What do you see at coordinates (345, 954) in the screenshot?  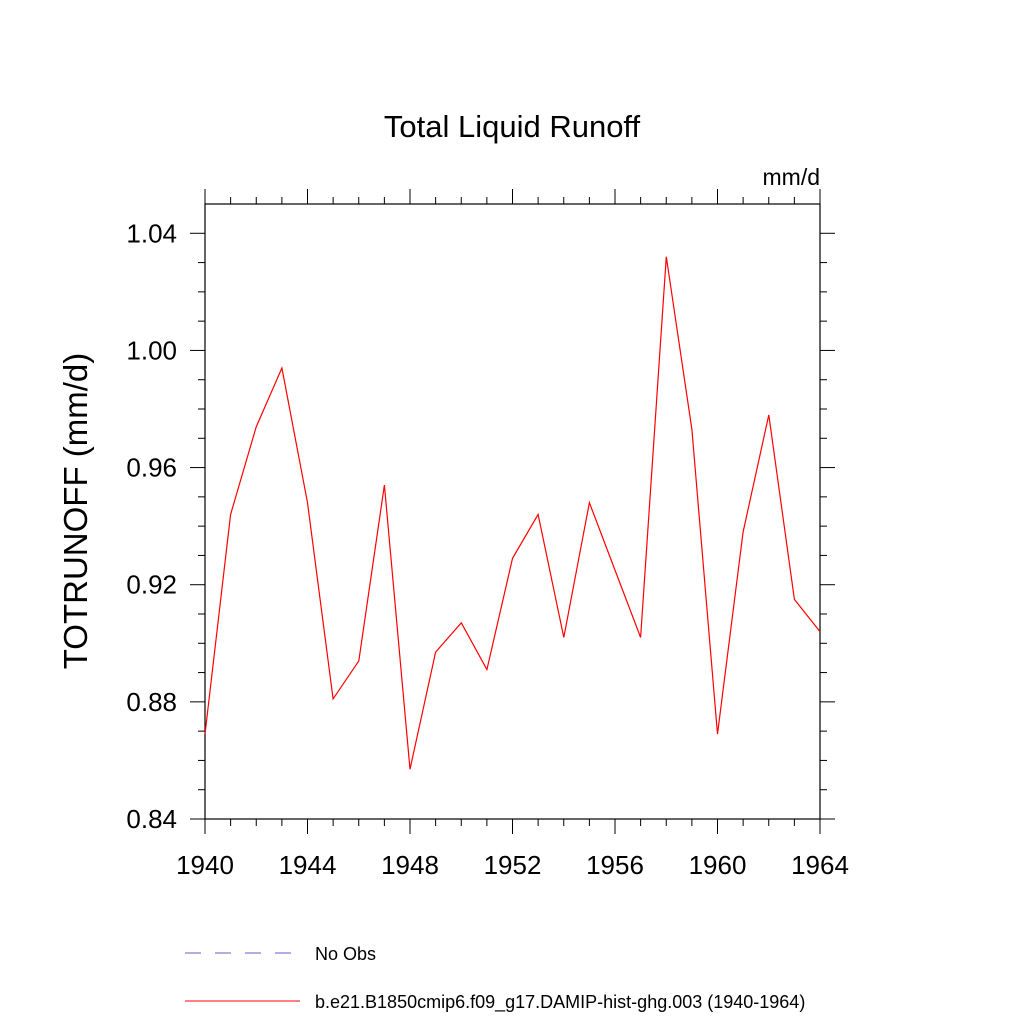 I see `legend-label: No Obs` at bounding box center [345, 954].